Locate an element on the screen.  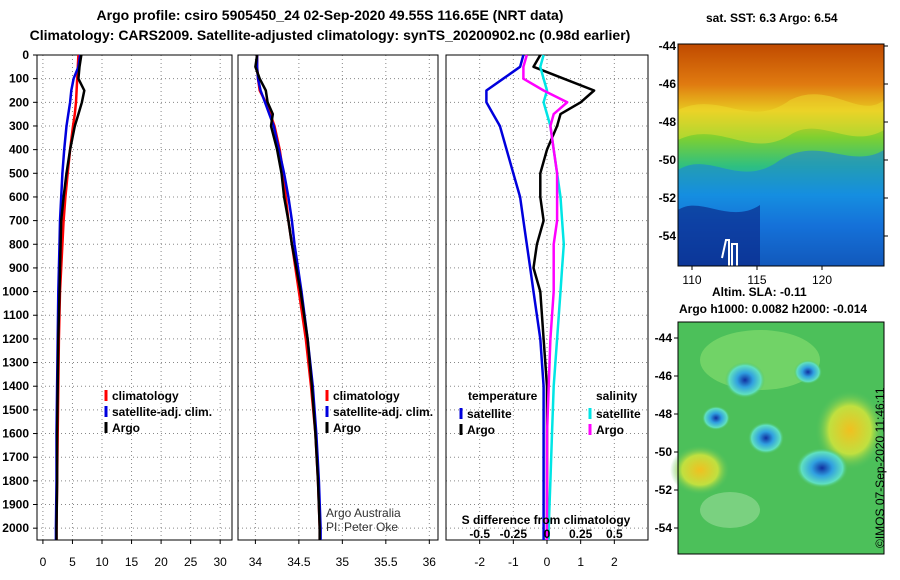
x-tick-label: 35.5 is located at coordinates (386, 562).